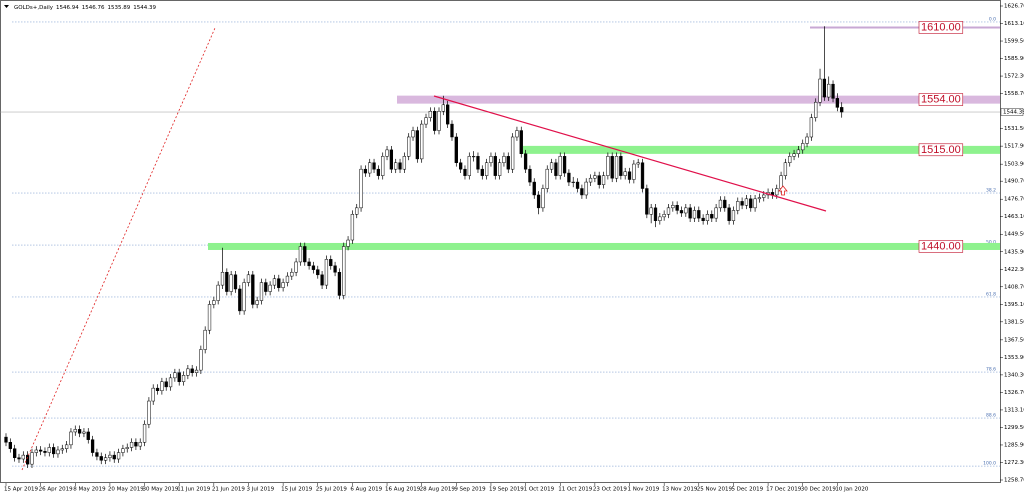  What do you see at coordinates (1014, 182) in the screenshot?
I see `y-tick-label: 1490.70` at bounding box center [1014, 182].